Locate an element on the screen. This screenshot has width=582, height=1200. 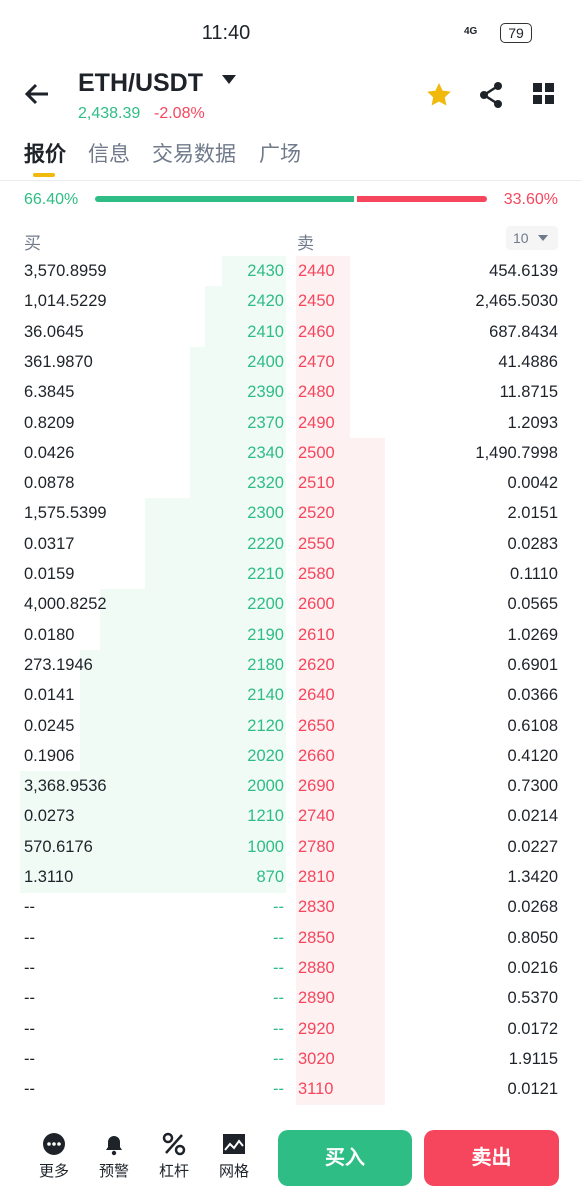
bid-price: 2020 is located at coordinates (265, 755).